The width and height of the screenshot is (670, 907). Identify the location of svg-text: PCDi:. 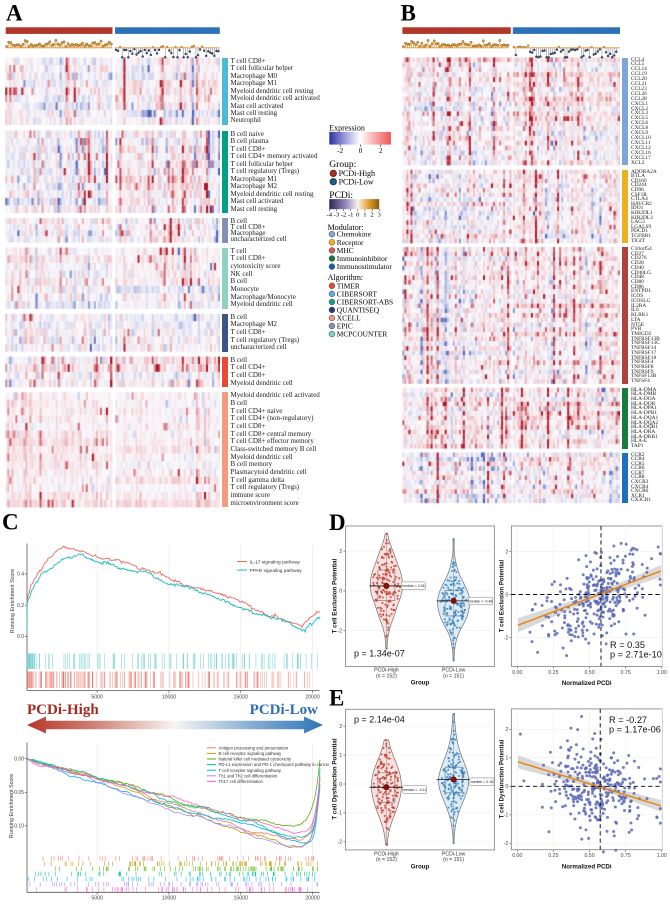
(341, 196).